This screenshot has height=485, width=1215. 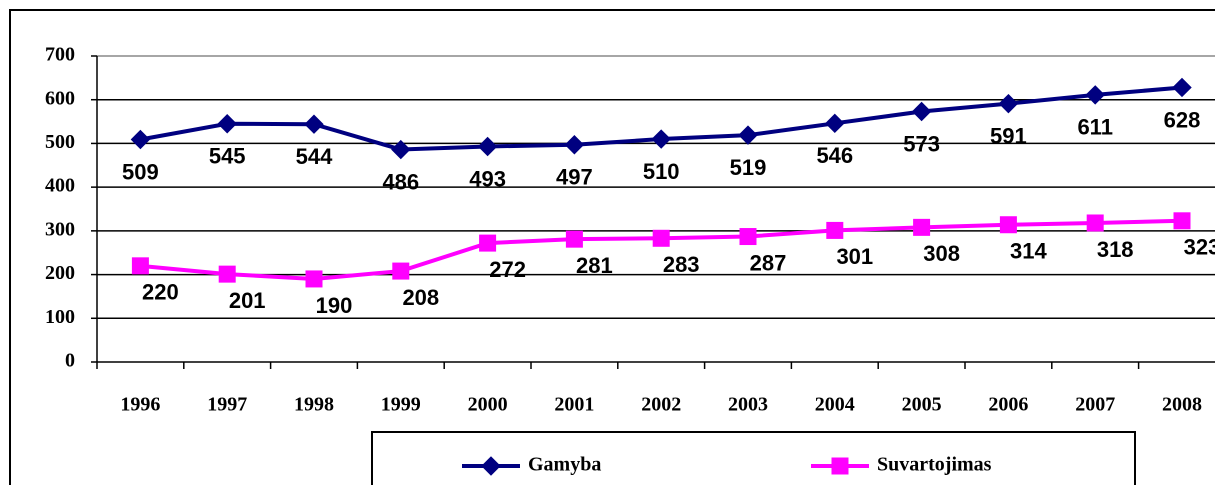 I want to click on data-label: 611, so click(x=1095, y=127).